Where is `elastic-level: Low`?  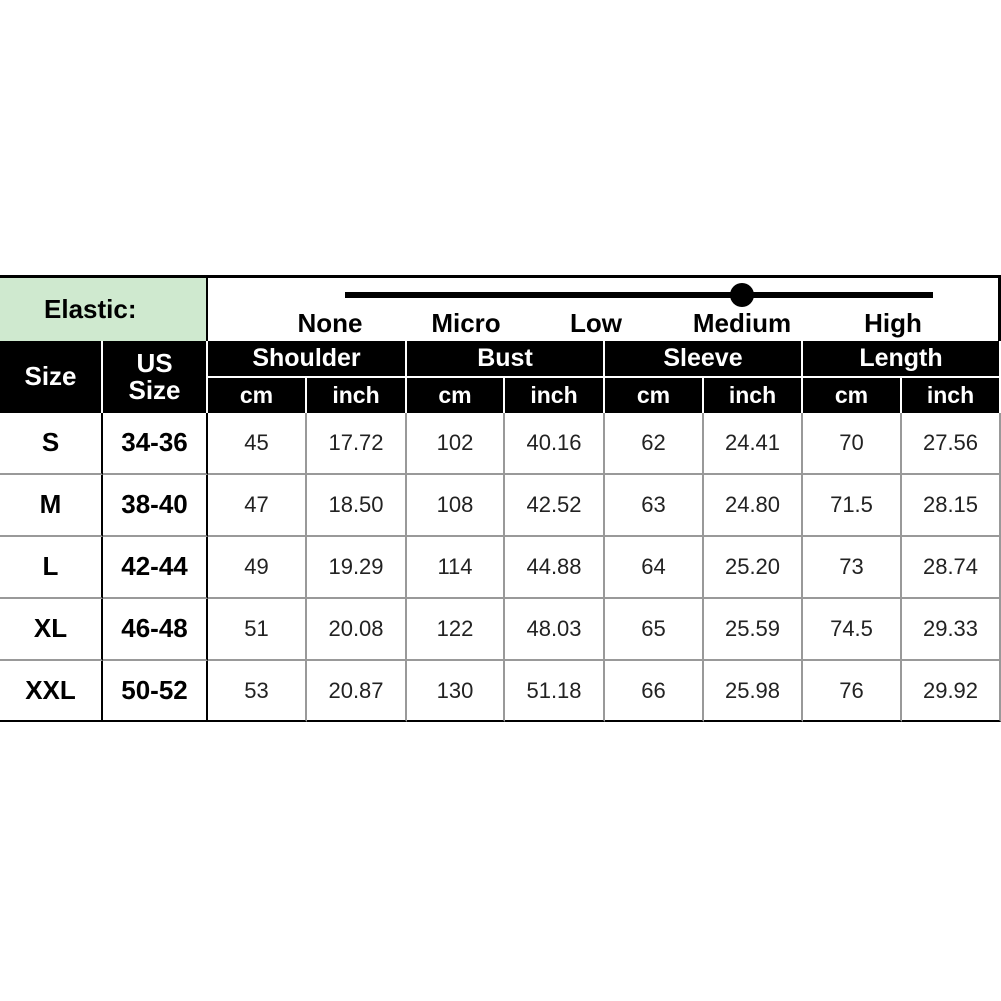 elastic-level: Low is located at coordinates (596, 323).